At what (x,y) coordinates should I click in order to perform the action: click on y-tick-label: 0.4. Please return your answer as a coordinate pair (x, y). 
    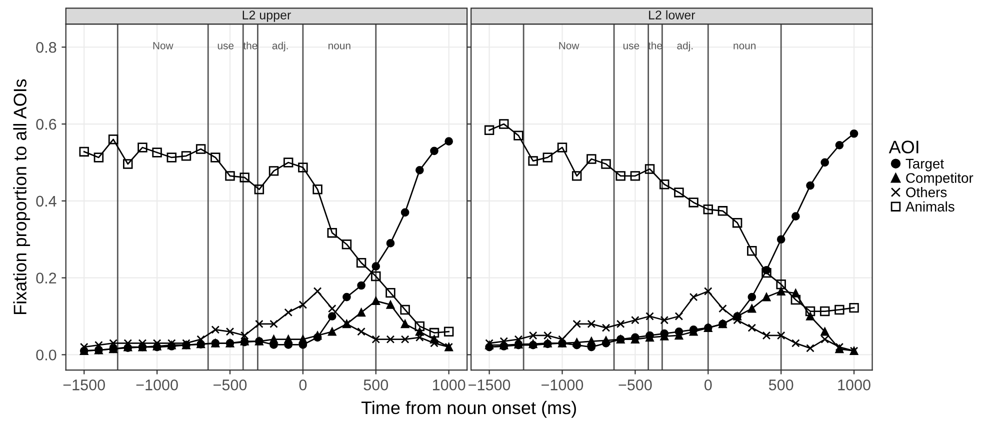
    Looking at the image, I should click on (46, 201).